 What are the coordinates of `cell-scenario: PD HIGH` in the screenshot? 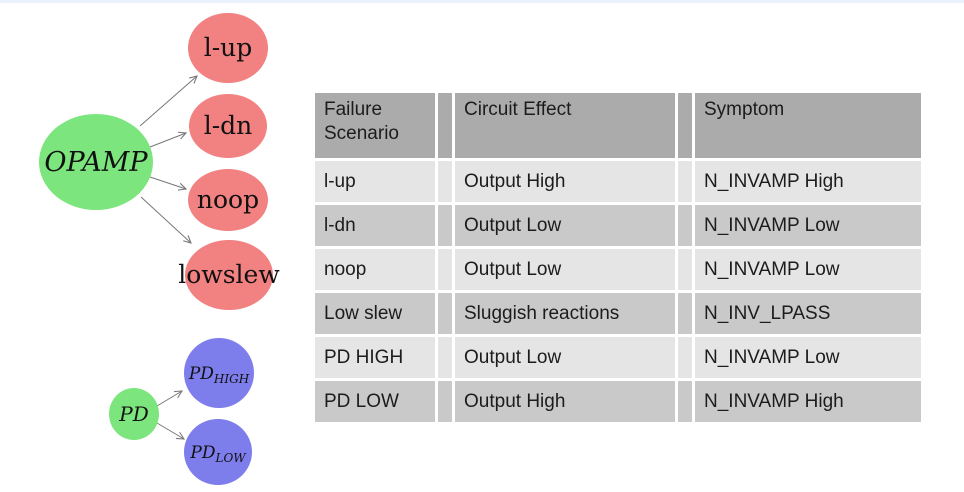 It's located at (375, 357).